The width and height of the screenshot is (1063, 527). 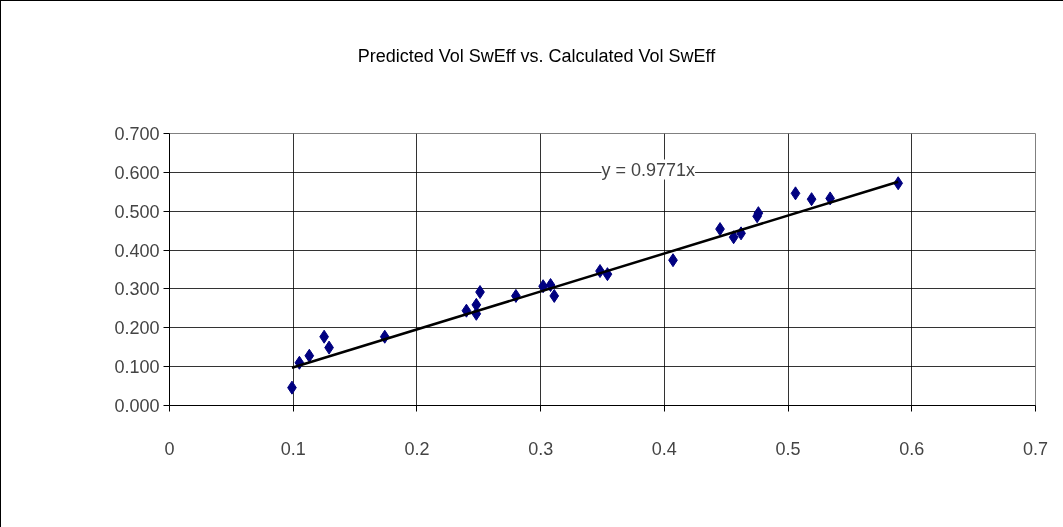 I want to click on y-tick-label: 0.400, so click(x=137, y=250).